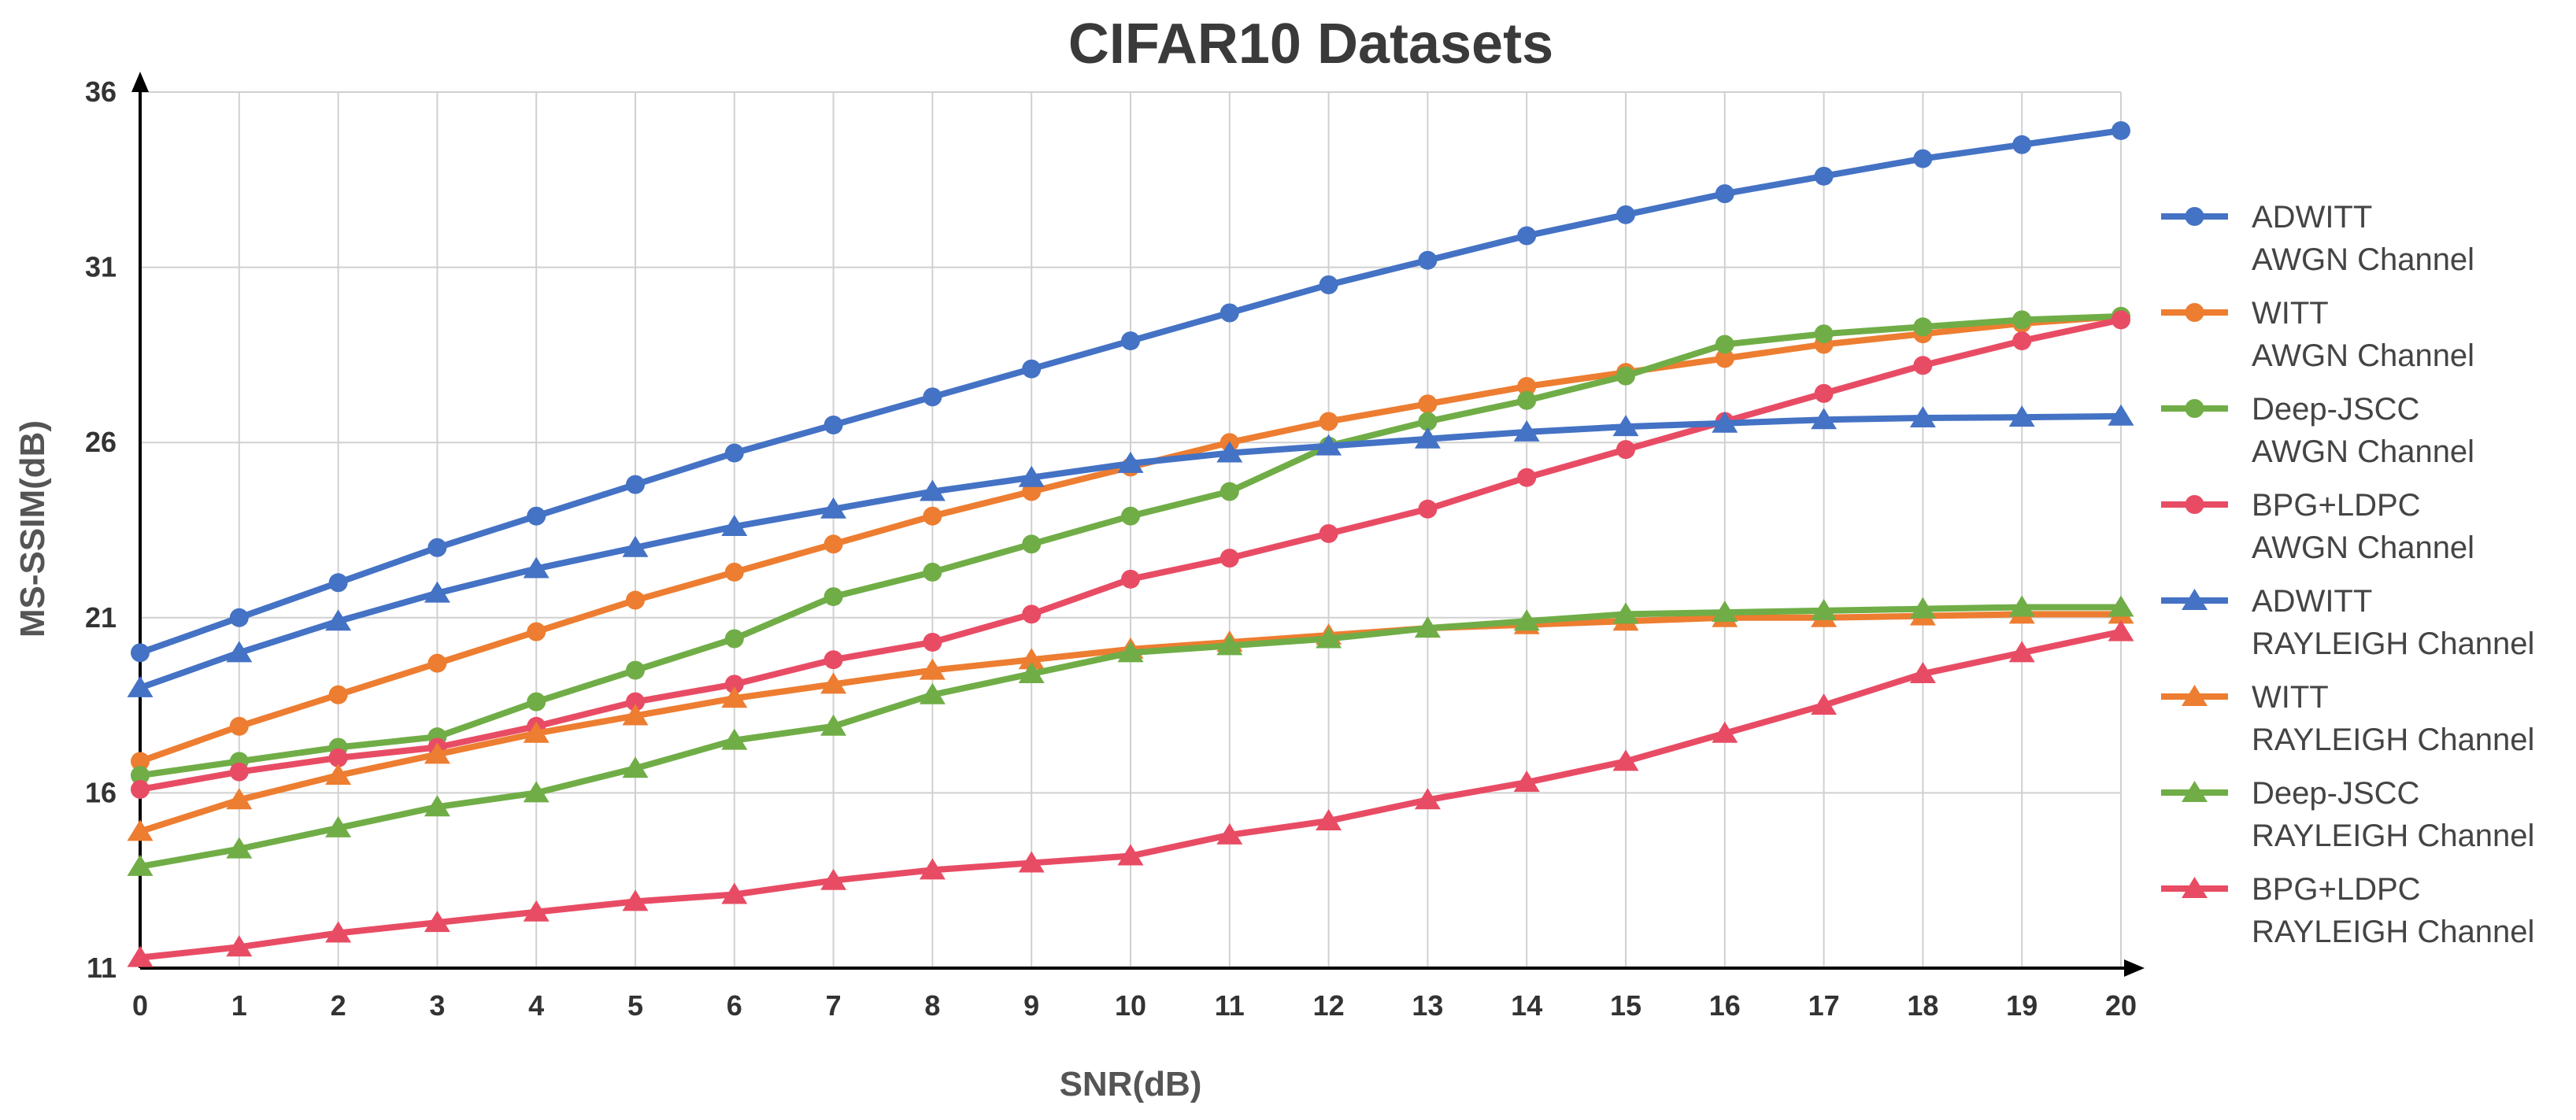  I want to click on legend-item: Deep-JSCC AWGN Channel, so click(2317, 431).